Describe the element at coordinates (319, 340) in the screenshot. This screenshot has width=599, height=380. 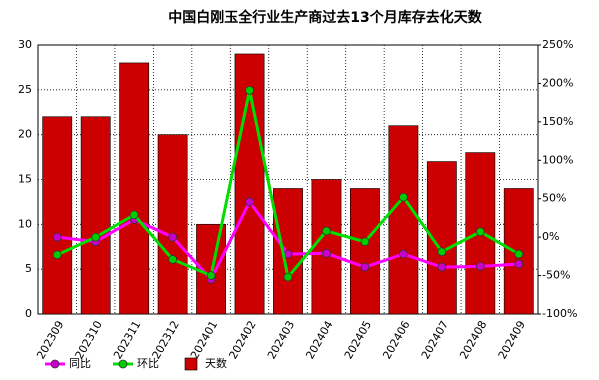
I see `x-tick-label: 202404` at that location.